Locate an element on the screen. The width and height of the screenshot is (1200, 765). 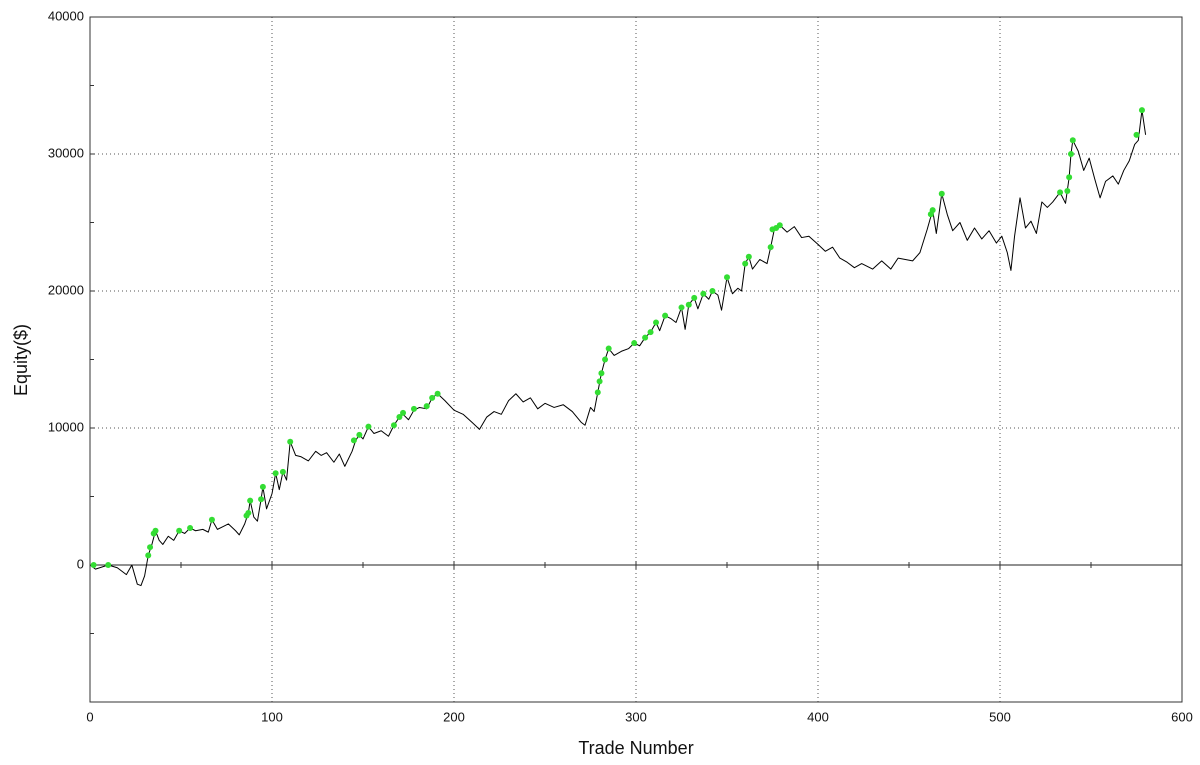
y-tick-label: 40000 is located at coordinates (66, 15).